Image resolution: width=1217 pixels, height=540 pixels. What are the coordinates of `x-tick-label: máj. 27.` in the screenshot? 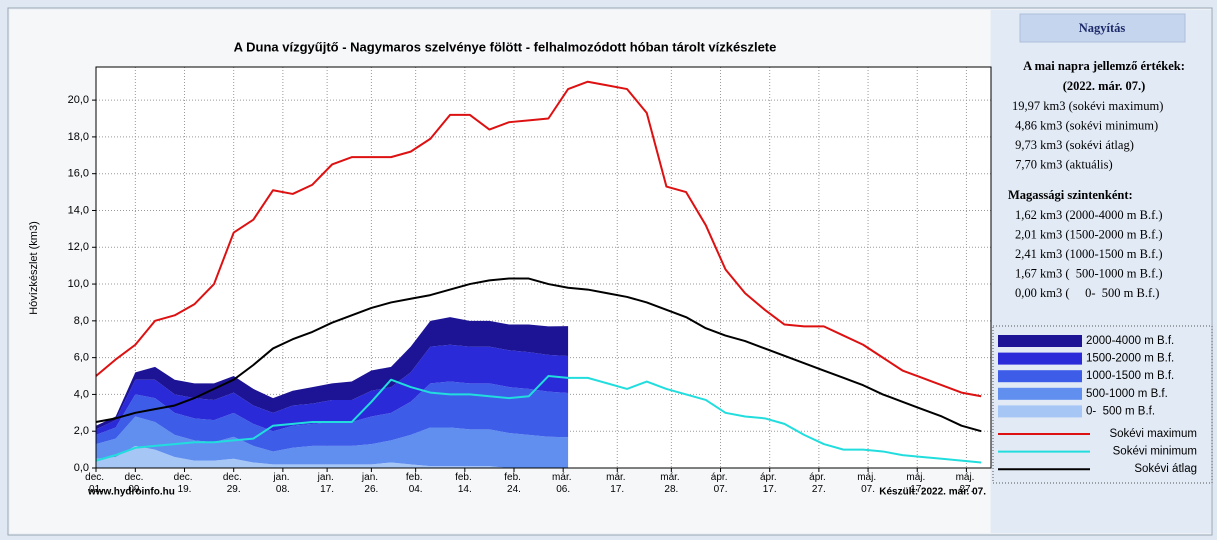 It's located at (967, 483).